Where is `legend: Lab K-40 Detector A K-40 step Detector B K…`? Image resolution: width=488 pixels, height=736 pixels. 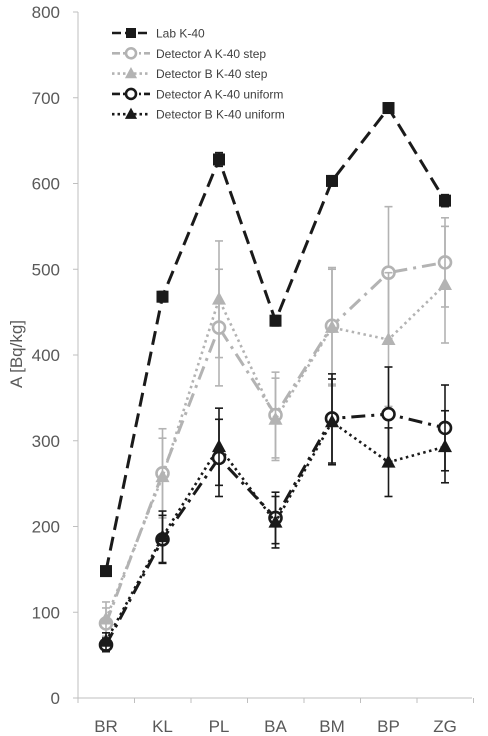
legend: Lab K-40 Detector A K-40 step Detector B K… is located at coordinates (198, 74).